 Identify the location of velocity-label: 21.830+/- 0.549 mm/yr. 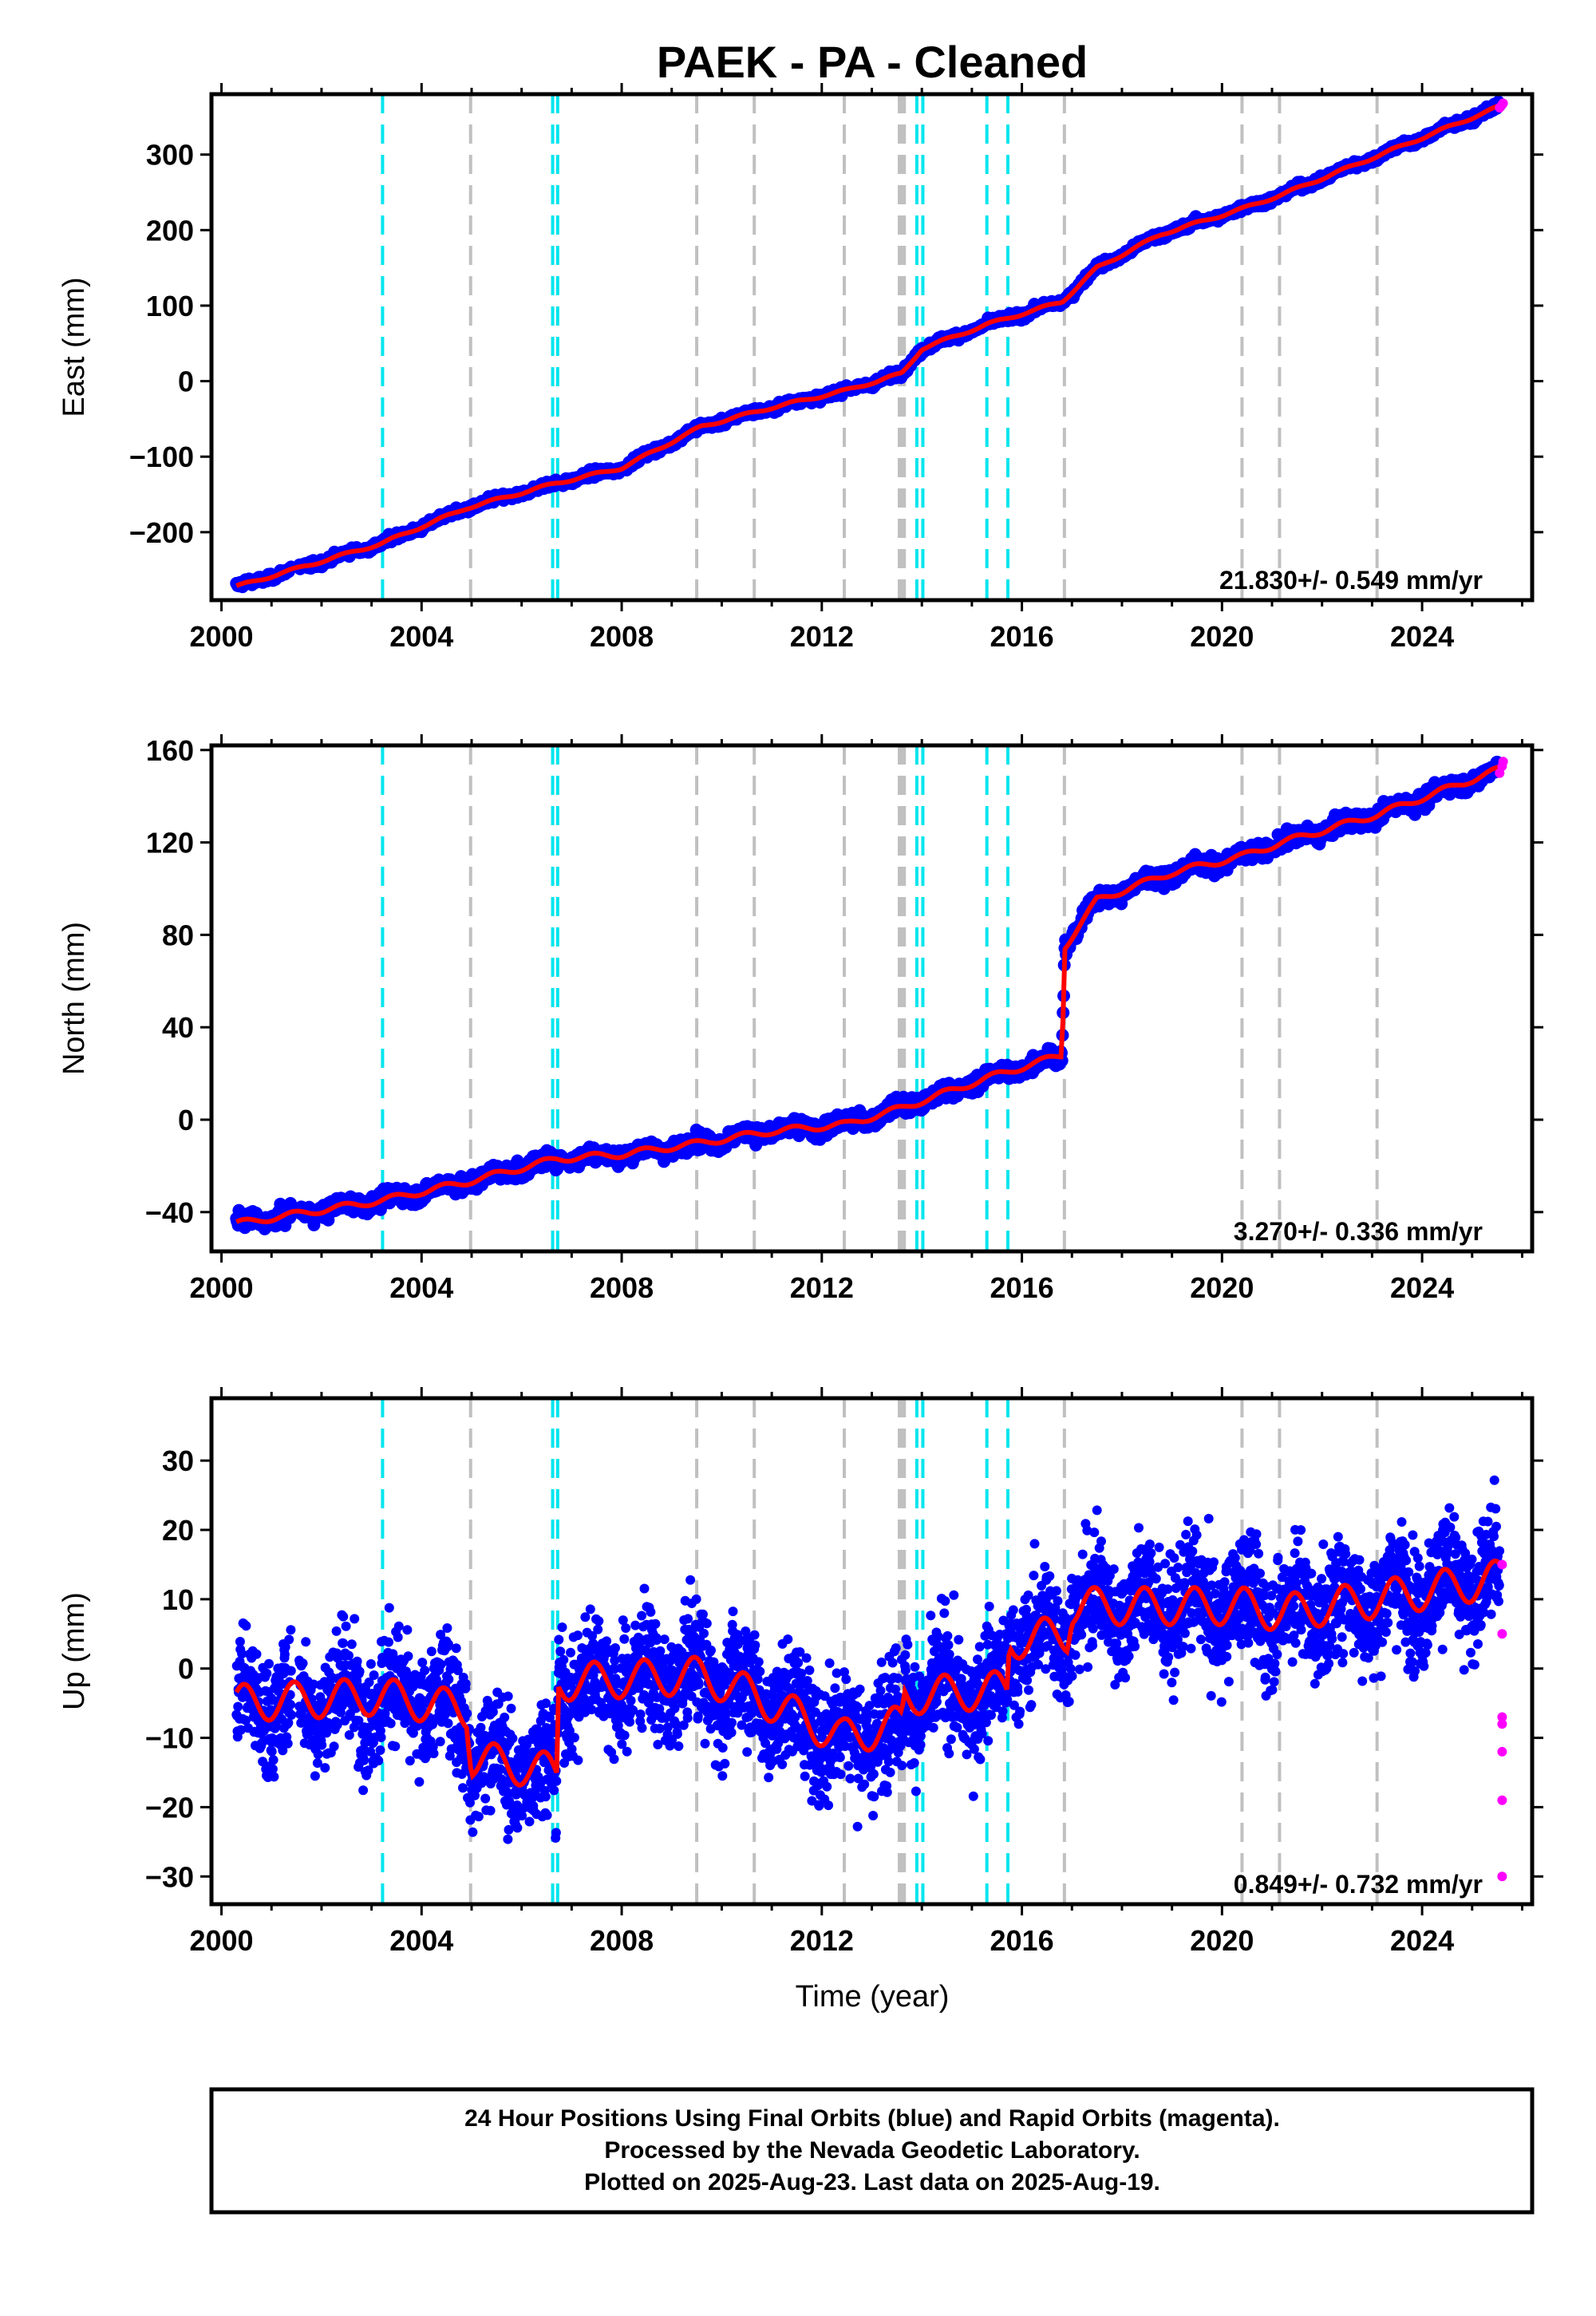
(1351, 580).